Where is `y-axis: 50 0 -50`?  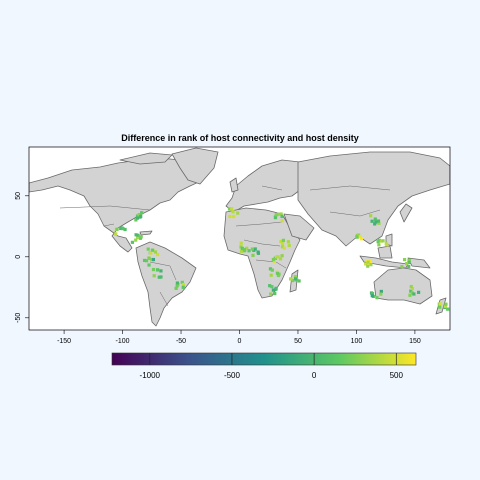
y-axis: 50 0 -50 is located at coordinates (22, 257).